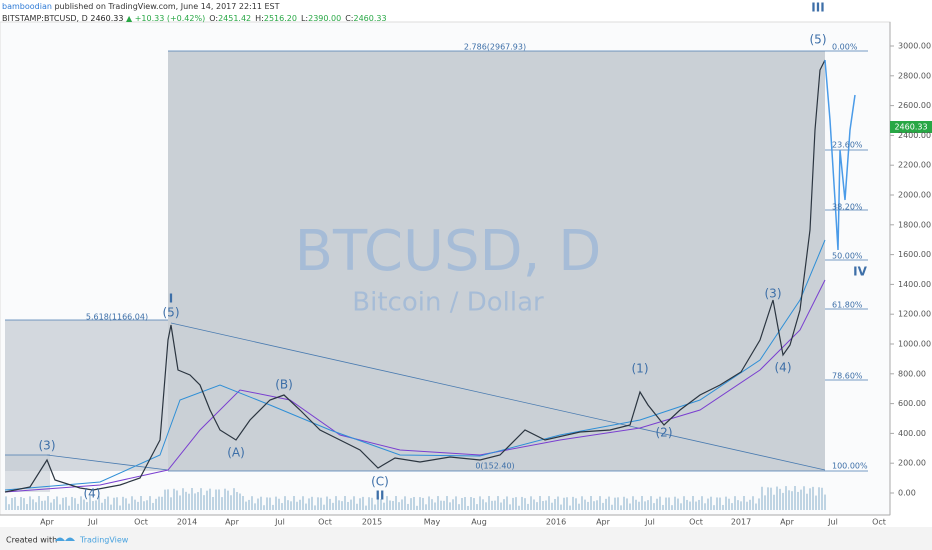 The height and width of the screenshot is (550, 932). I want to click on footer-created: Created with, so click(31, 540).